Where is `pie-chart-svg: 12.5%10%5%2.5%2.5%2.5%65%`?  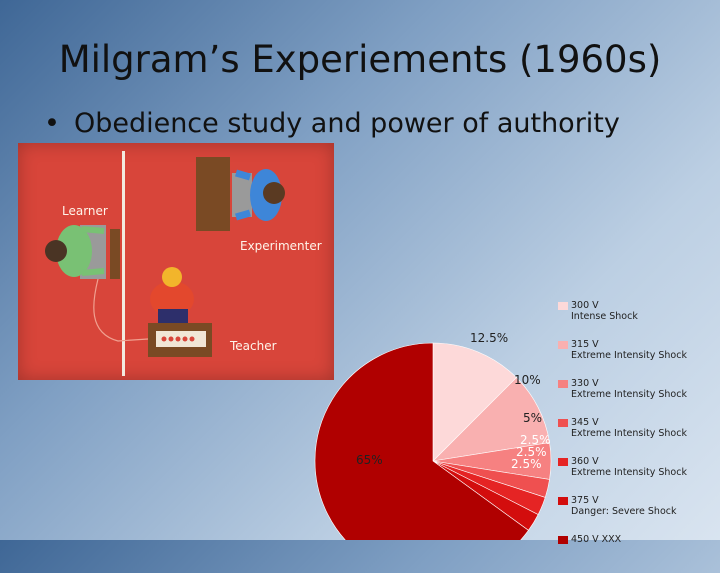
pie-chart-svg: 12.5%10%5%2.5%2.5%2.5%65% is located at coordinates (433, 452).